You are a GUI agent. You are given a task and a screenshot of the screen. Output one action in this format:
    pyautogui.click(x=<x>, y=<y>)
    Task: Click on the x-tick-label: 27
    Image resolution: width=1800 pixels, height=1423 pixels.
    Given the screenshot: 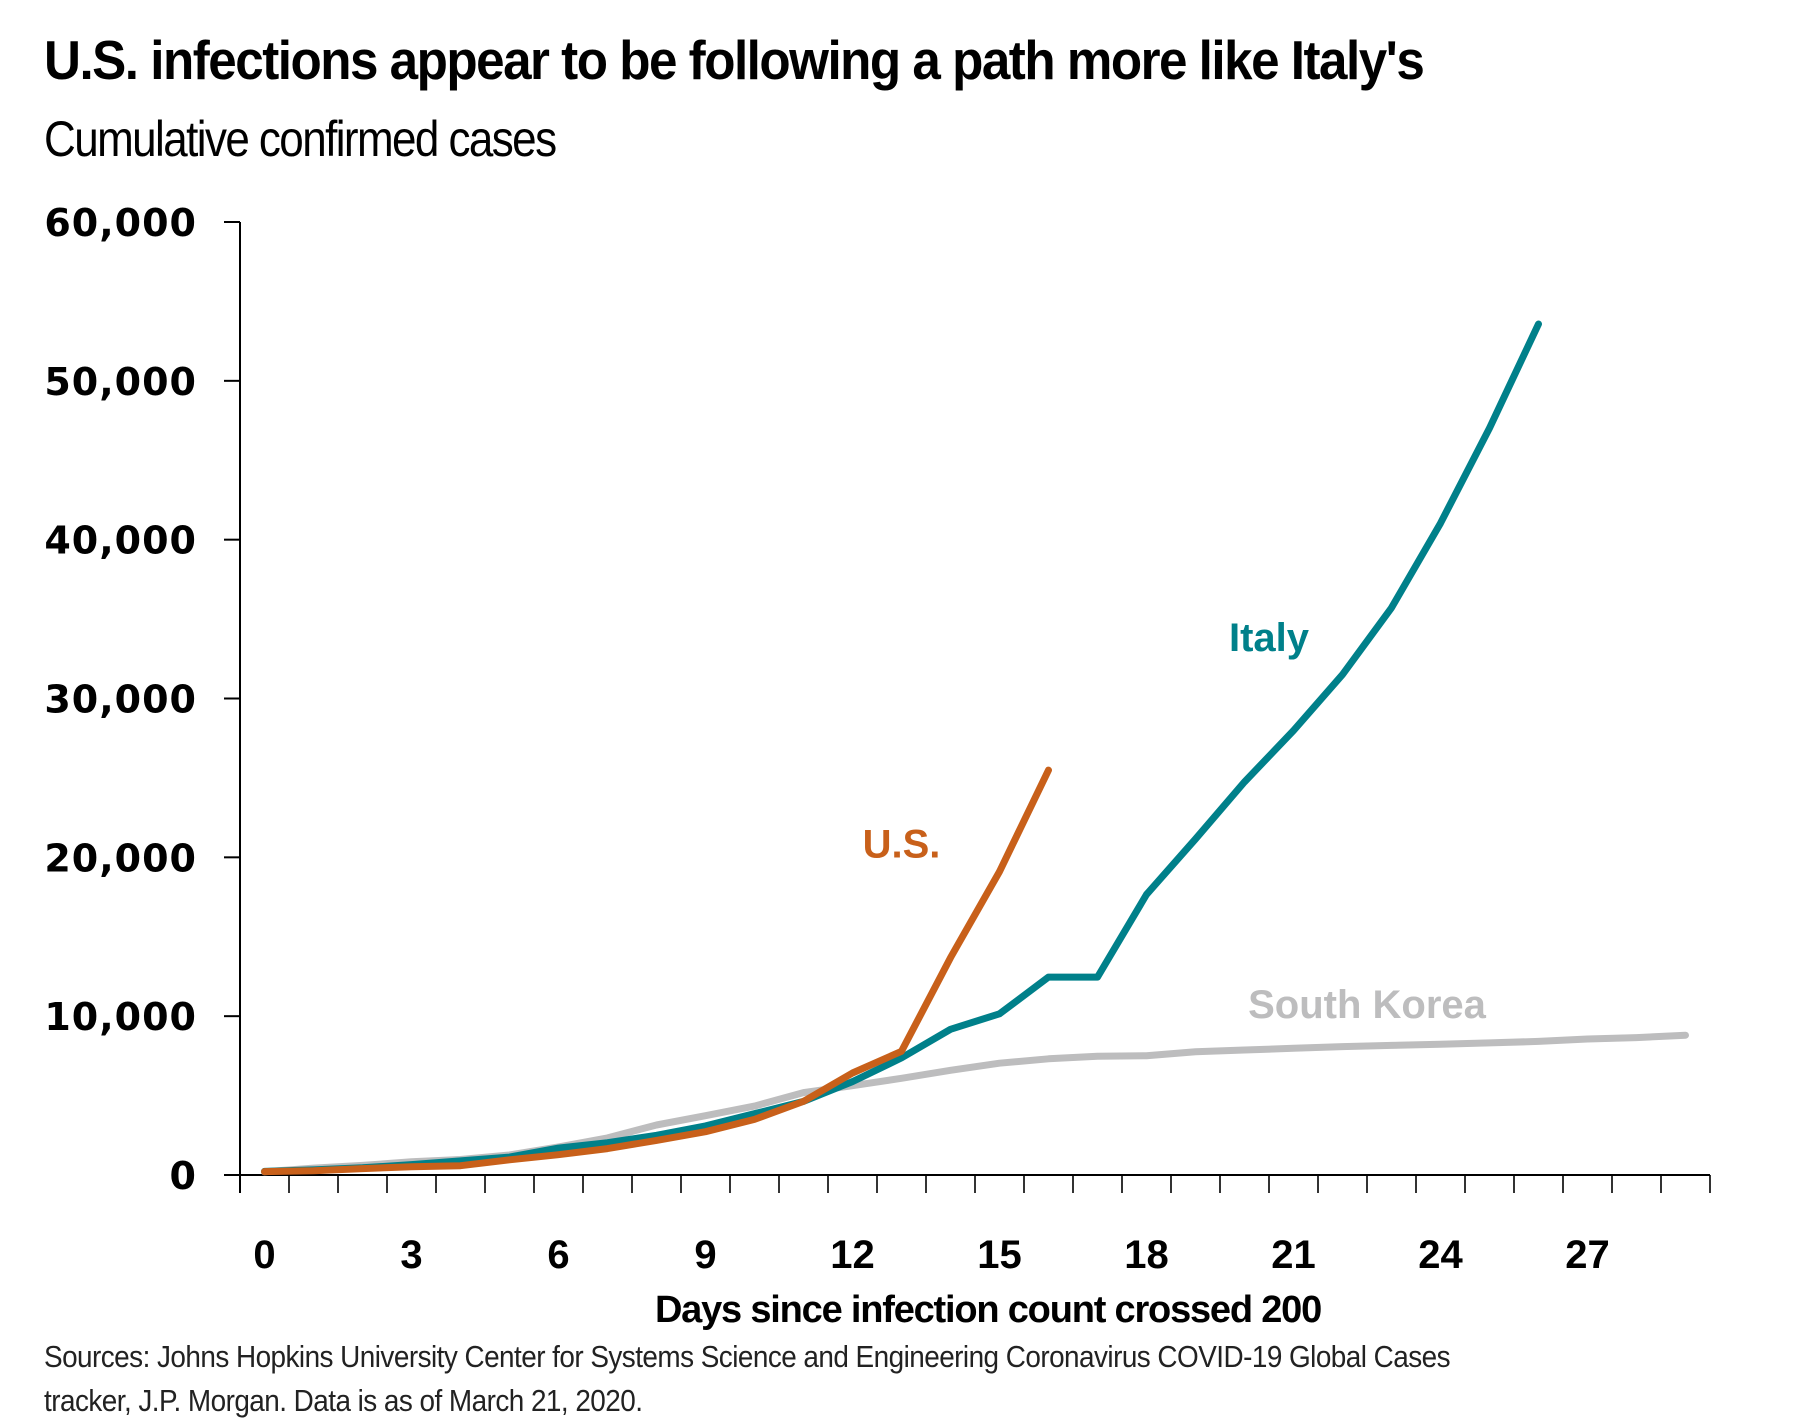 What is the action you would take?
    pyautogui.click(x=1587, y=1255)
    